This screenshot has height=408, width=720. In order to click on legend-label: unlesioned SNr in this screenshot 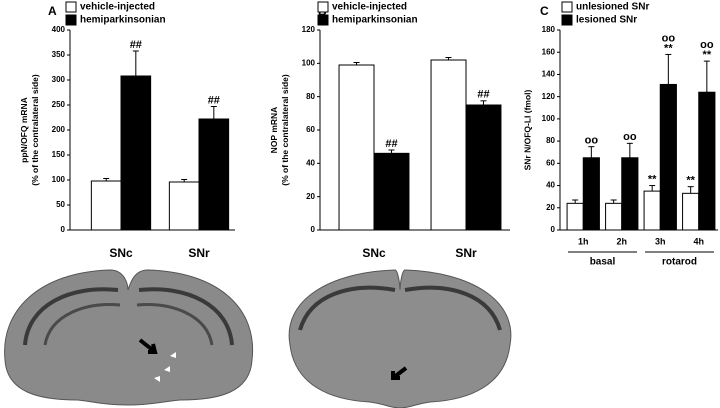, I will do `click(612, 7)`.